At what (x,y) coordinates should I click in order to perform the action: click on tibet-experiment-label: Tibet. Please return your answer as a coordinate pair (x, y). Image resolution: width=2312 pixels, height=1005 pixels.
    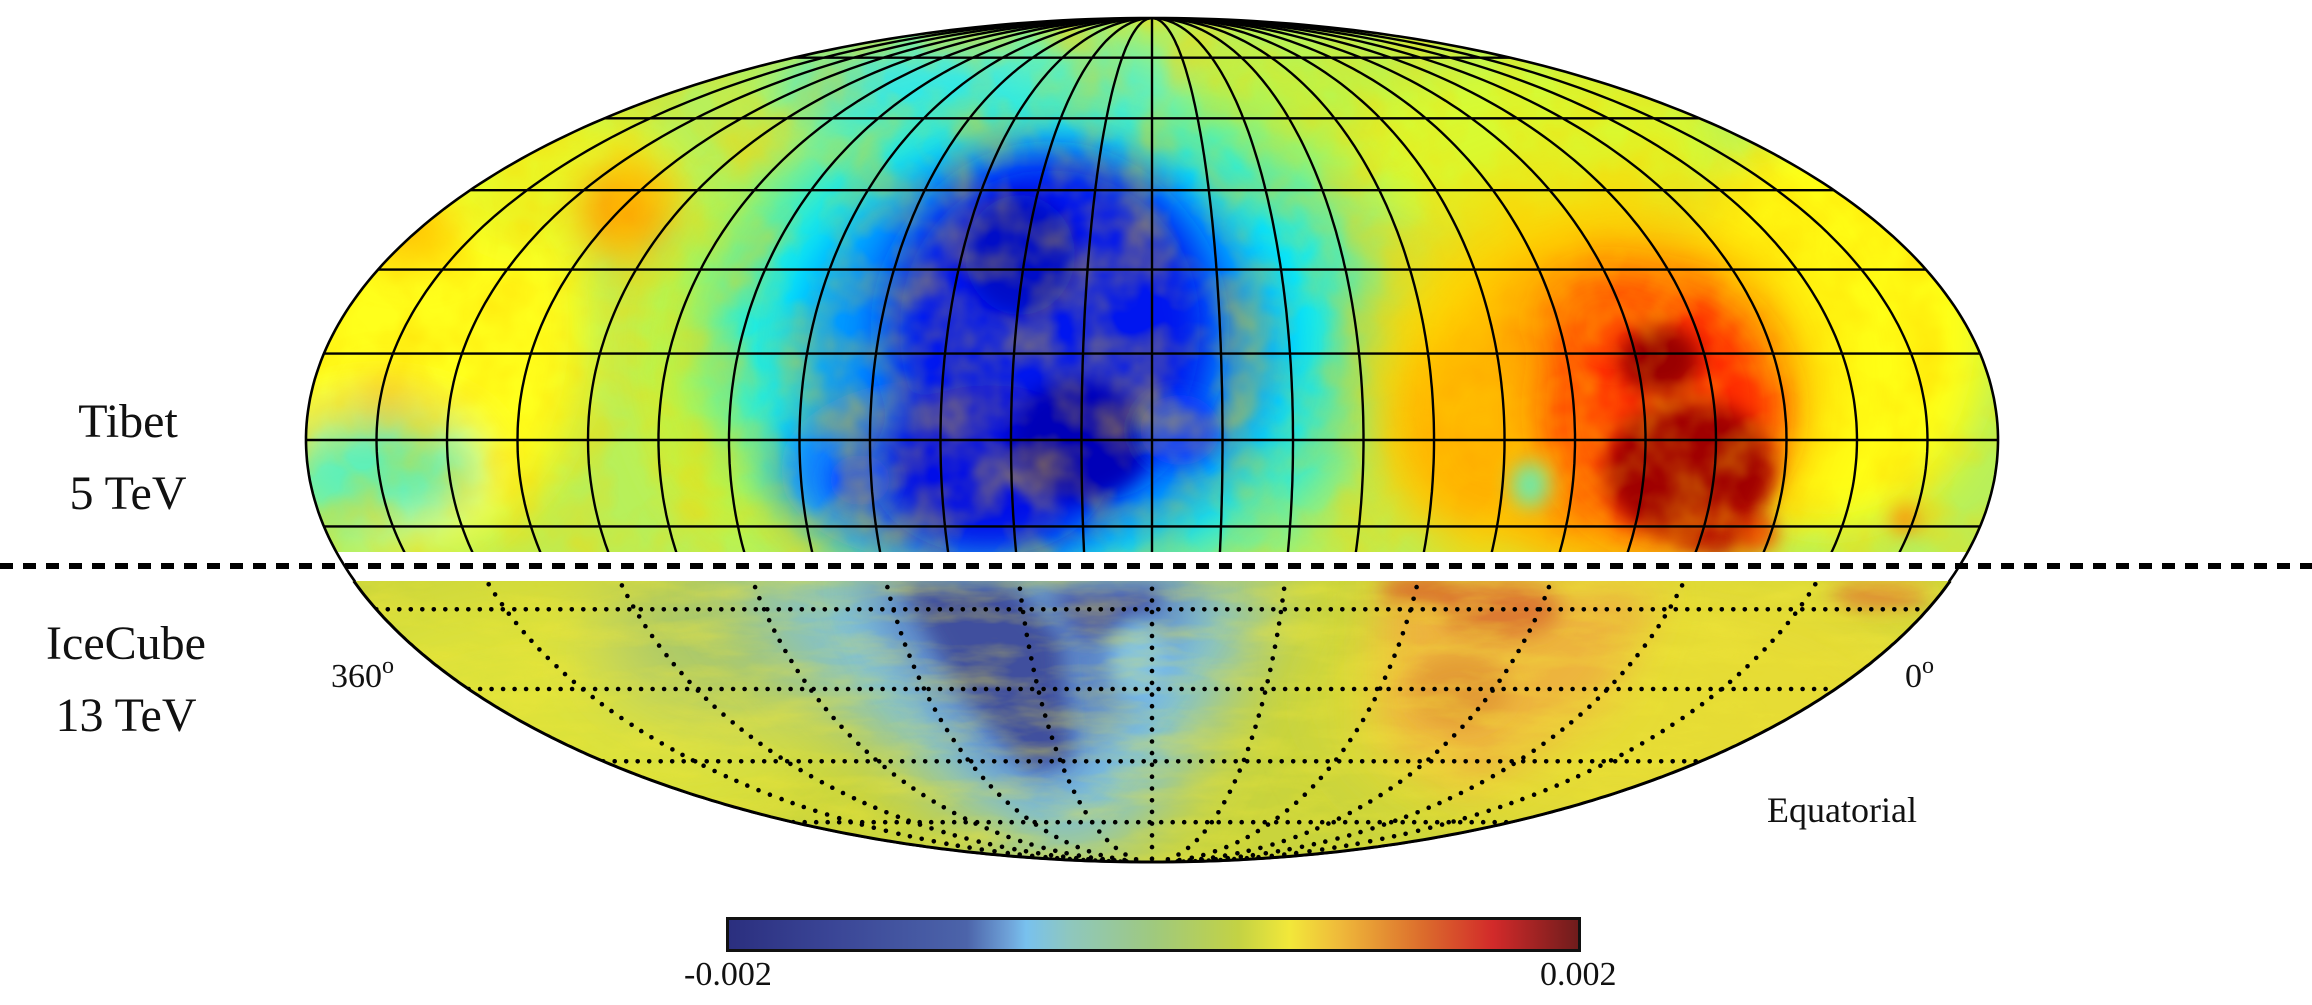
    Looking at the image, I should click on (128, 421).